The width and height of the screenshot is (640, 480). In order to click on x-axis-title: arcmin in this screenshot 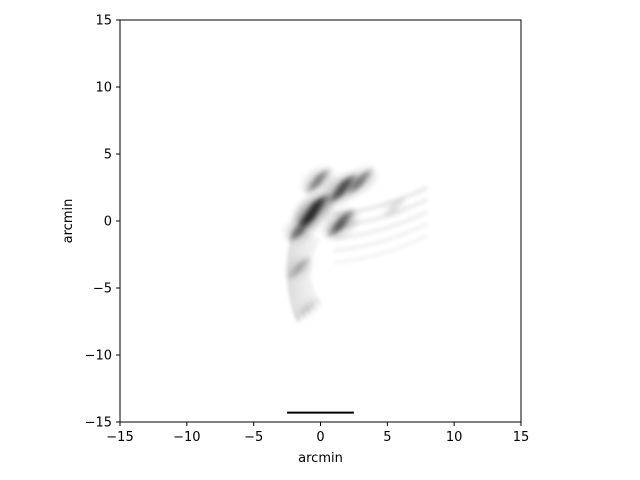, I will do `click(320, 458)`.